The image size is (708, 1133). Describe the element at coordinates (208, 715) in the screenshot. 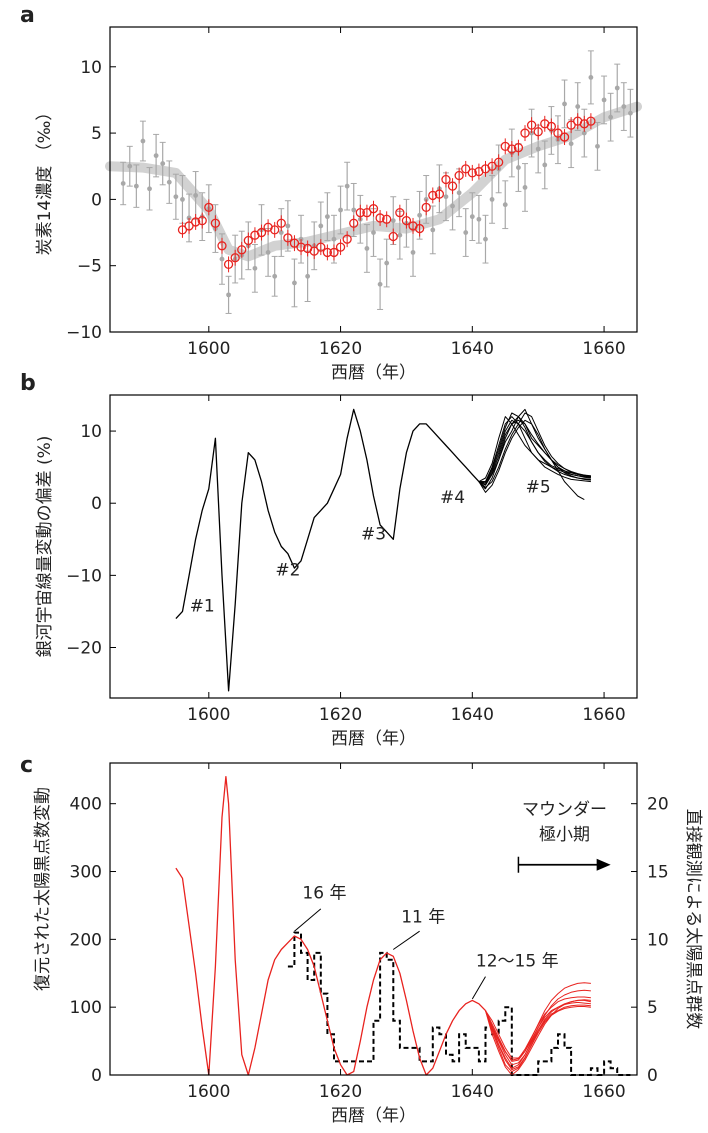

I see `x-tick-label: 1600` at that location.